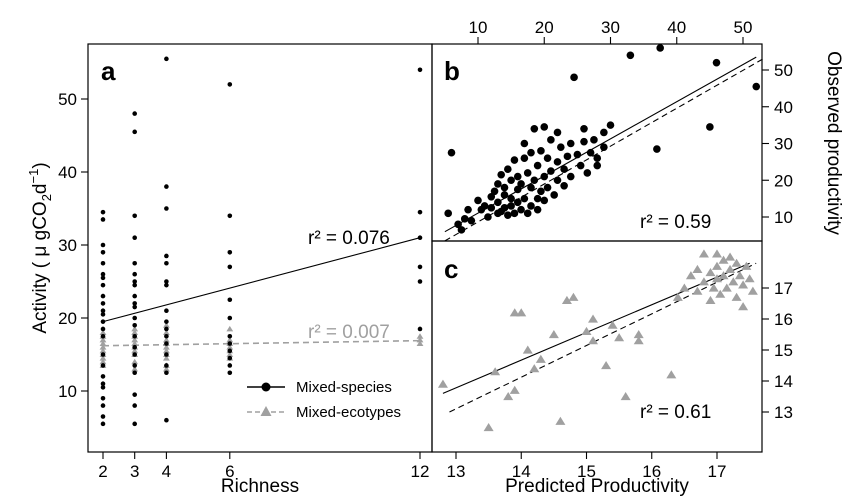  Describe the element at coordinates (783, 412) in the screenshot. I see `panel-c-y-tick-label: 13` at that location.